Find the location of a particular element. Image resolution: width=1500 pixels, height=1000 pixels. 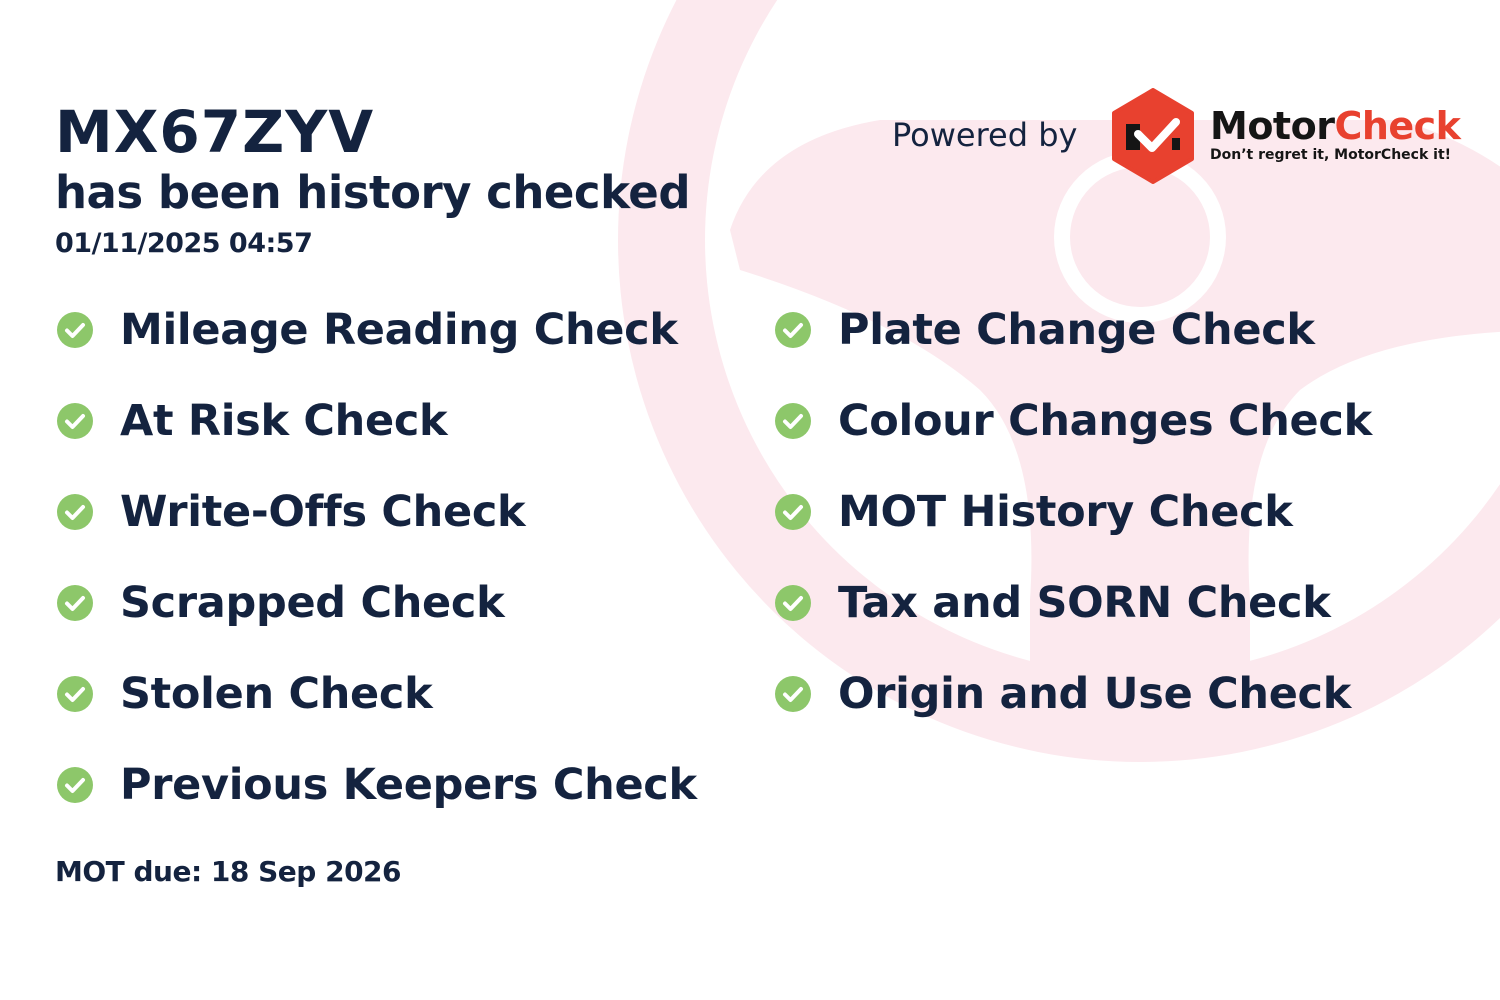

mot-due: MOT due: 18 Sep 2026 is located at coordinates (228, 871).